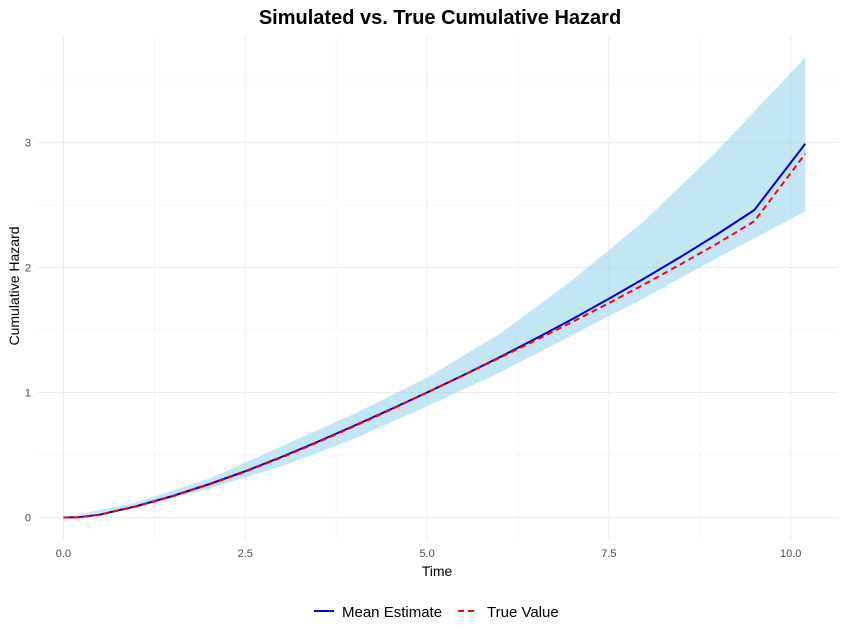 The height and width of the screenshot is (642, 847). I want to click on x-tick-label: 10.0, so click(790, 554).